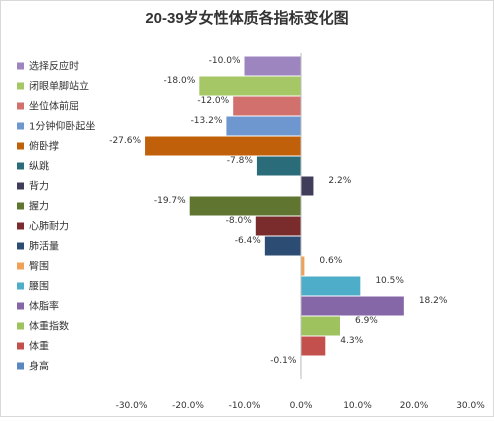  What do you see at coordinates (49, 226) in the screenshot?
I see `legend-label: 心肺耐力` at bounding box center [49, 226].